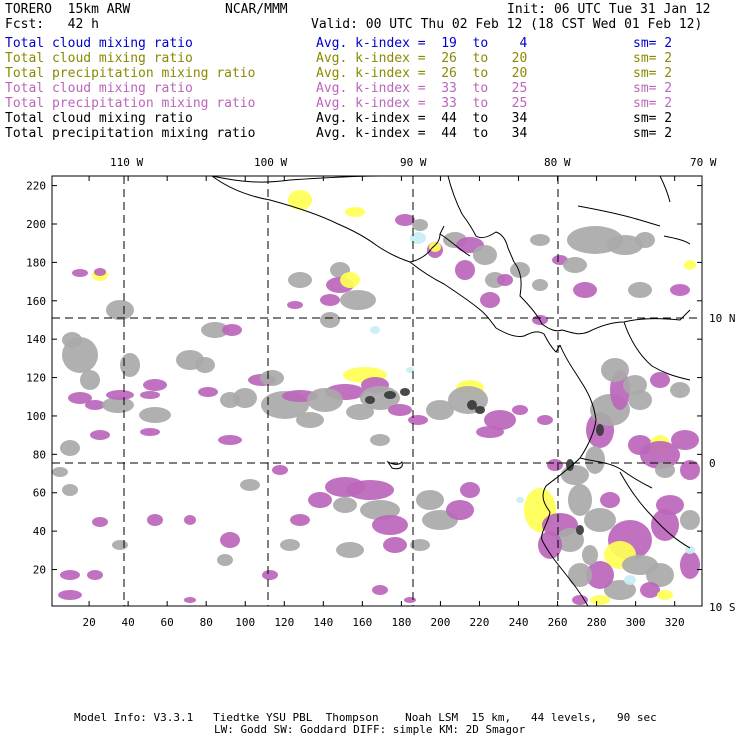 The image size is (740, 740). I want to click on legend-sm: sm= 2, so click(653, 103).